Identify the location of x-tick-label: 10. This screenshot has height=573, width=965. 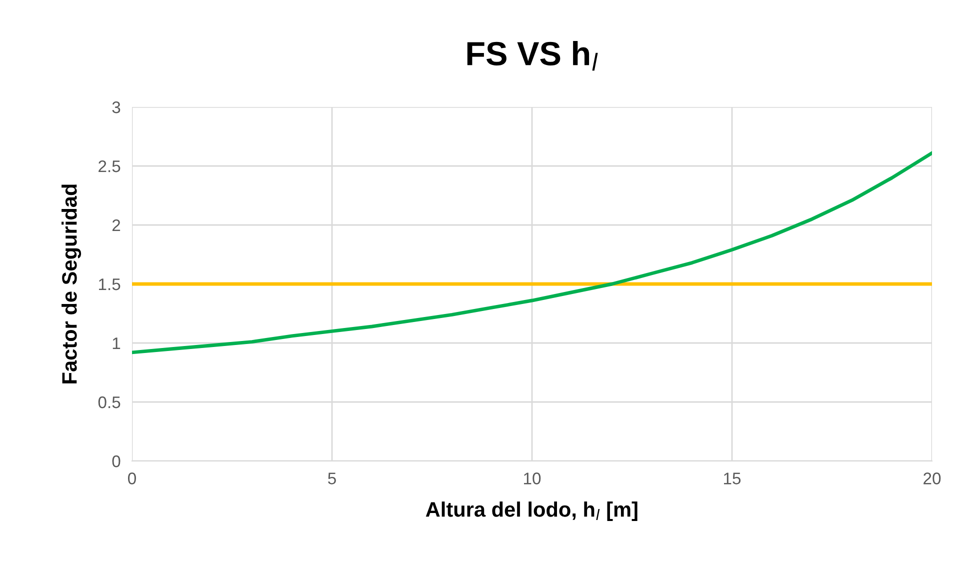
(532, 478).